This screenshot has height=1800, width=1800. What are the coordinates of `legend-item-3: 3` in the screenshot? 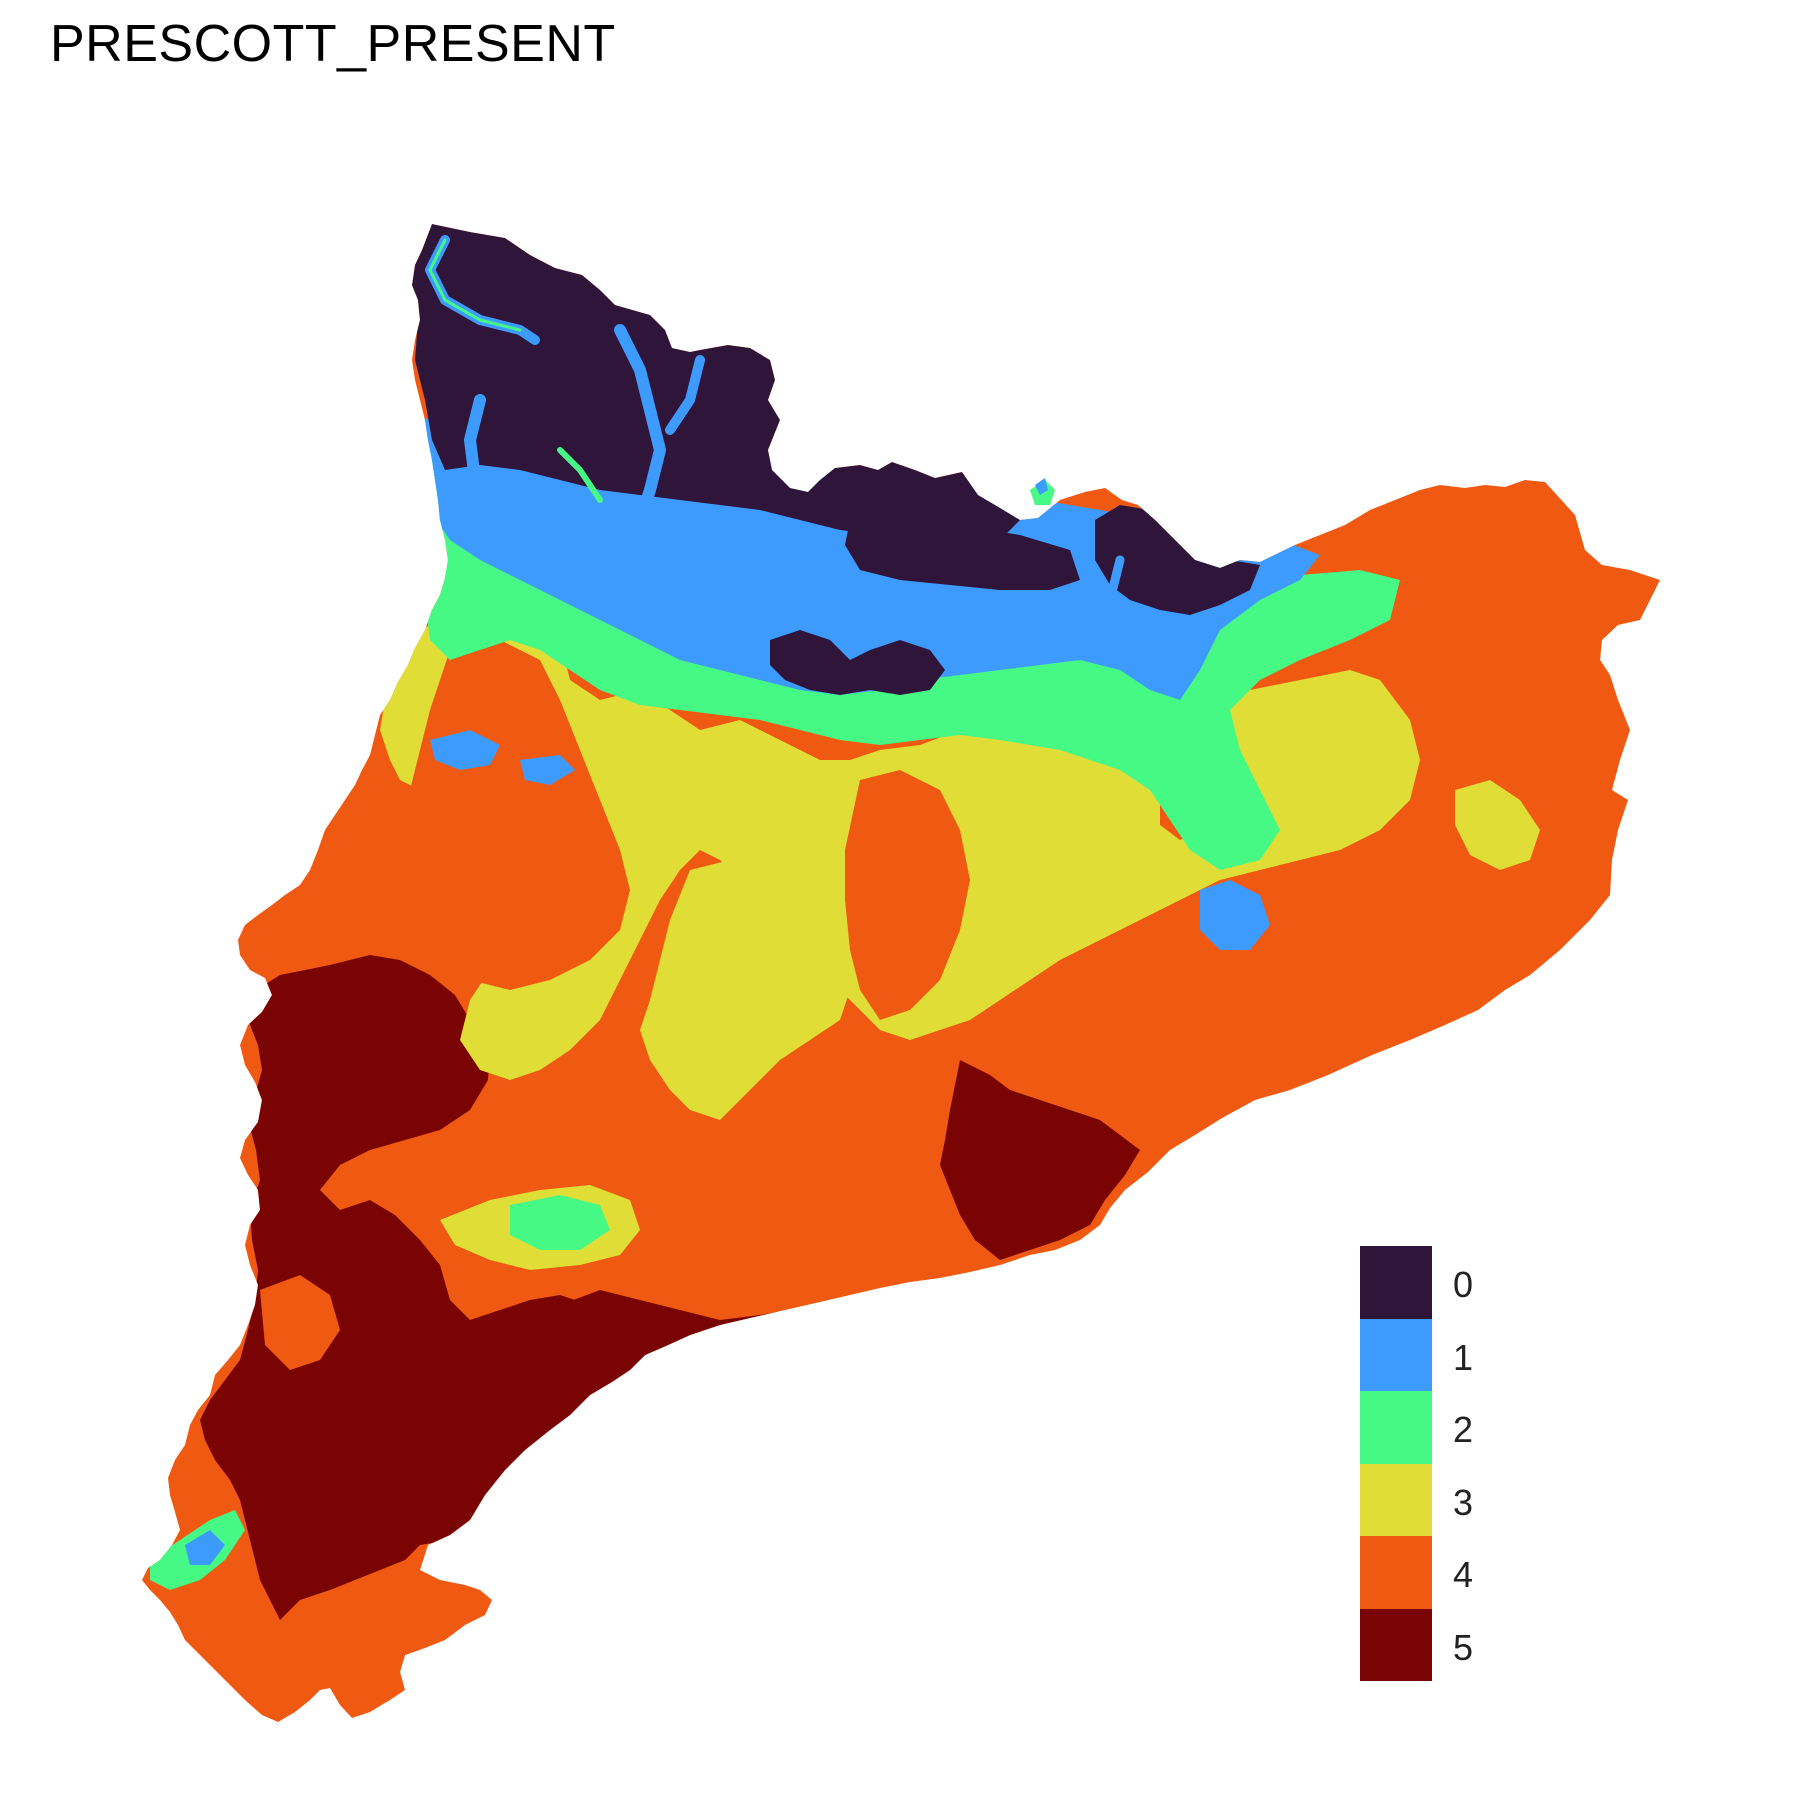 It's located at (1460, 1499).